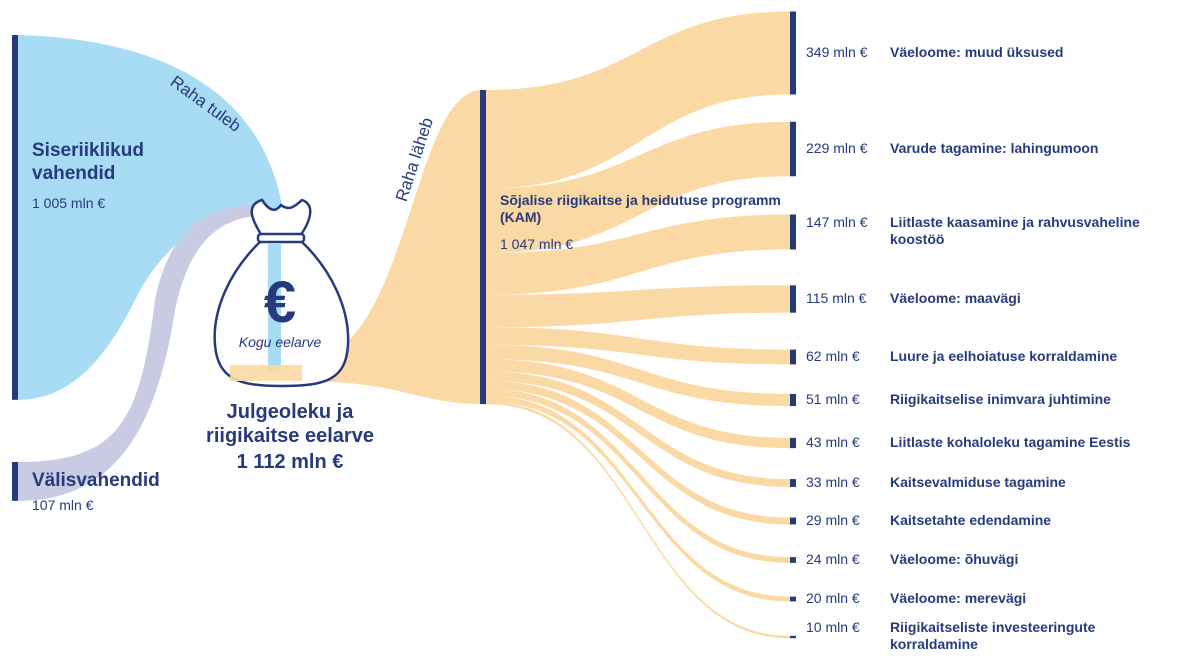 This screenshot has height=667, width=1177. I want to click on target-name: Riigikaitselise inimvara juhtimine, so click(1000, 399).